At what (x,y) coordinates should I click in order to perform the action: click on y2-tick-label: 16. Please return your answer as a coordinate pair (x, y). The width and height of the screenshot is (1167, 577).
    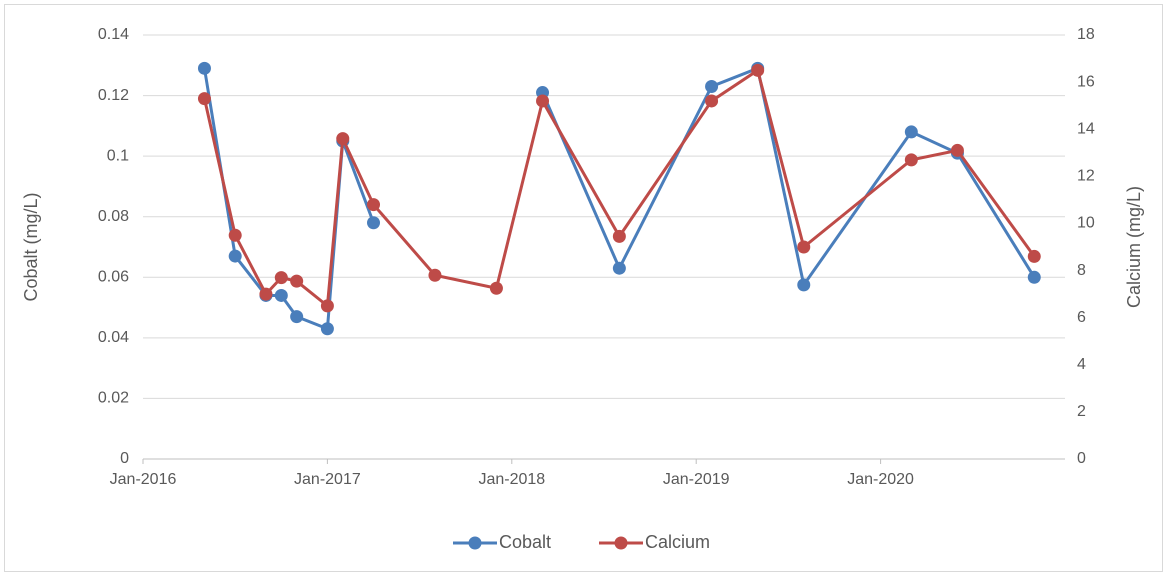
    Looking at the image, I should click on (1086, 81).